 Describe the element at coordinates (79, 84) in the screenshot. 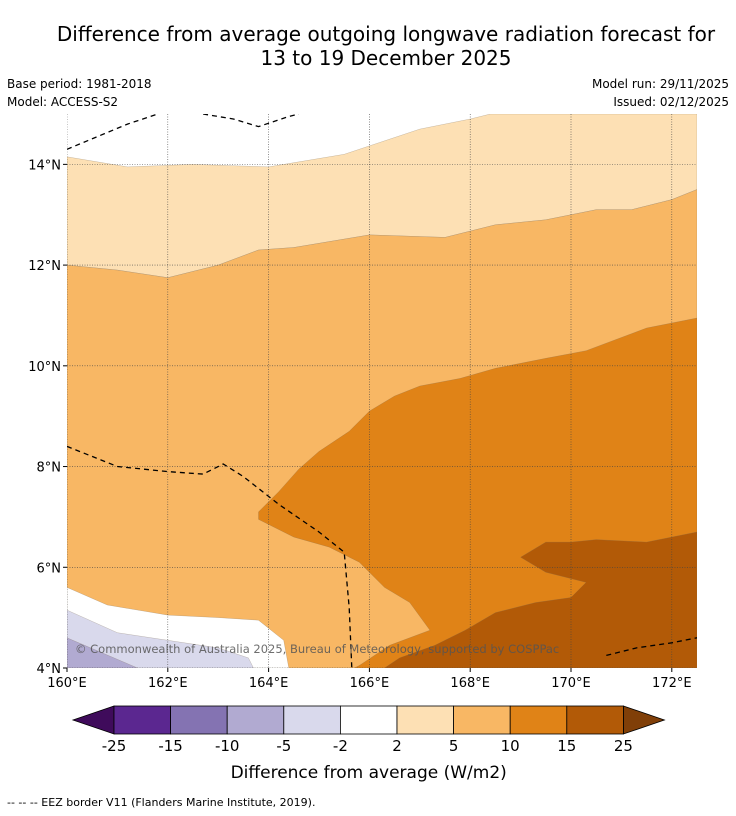

I see `base-period-label: Base period: 1981-2018` at that location.